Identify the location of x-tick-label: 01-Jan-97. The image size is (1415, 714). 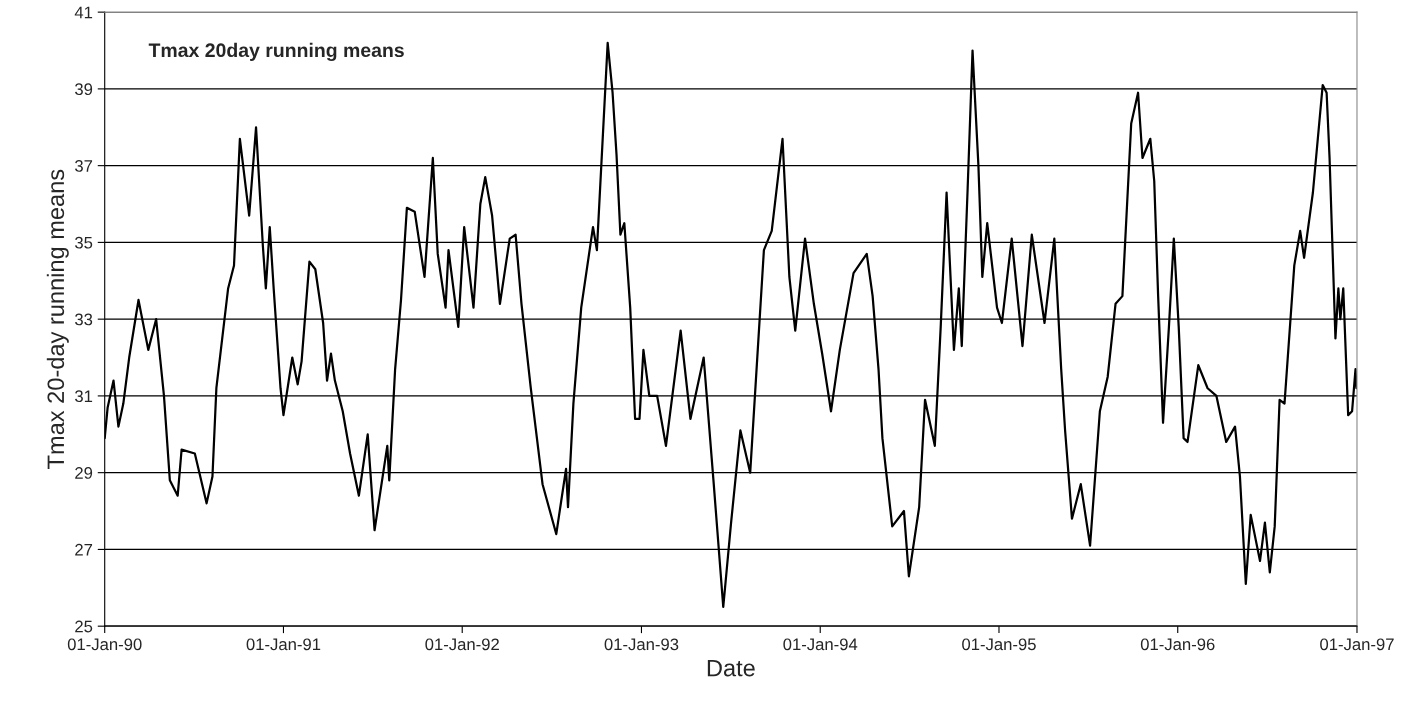
(1357, 644).